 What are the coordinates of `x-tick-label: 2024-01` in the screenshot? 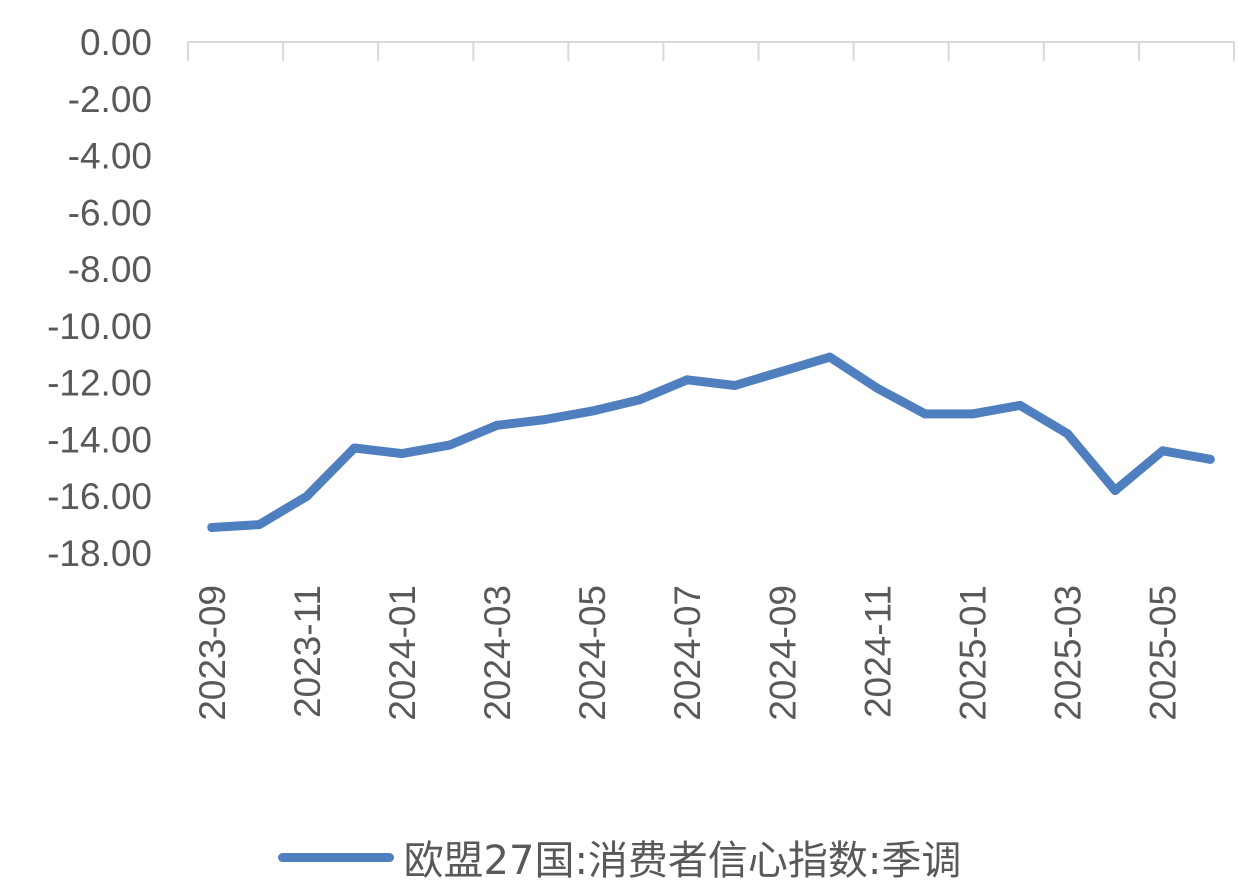 It's located at (402, 653).